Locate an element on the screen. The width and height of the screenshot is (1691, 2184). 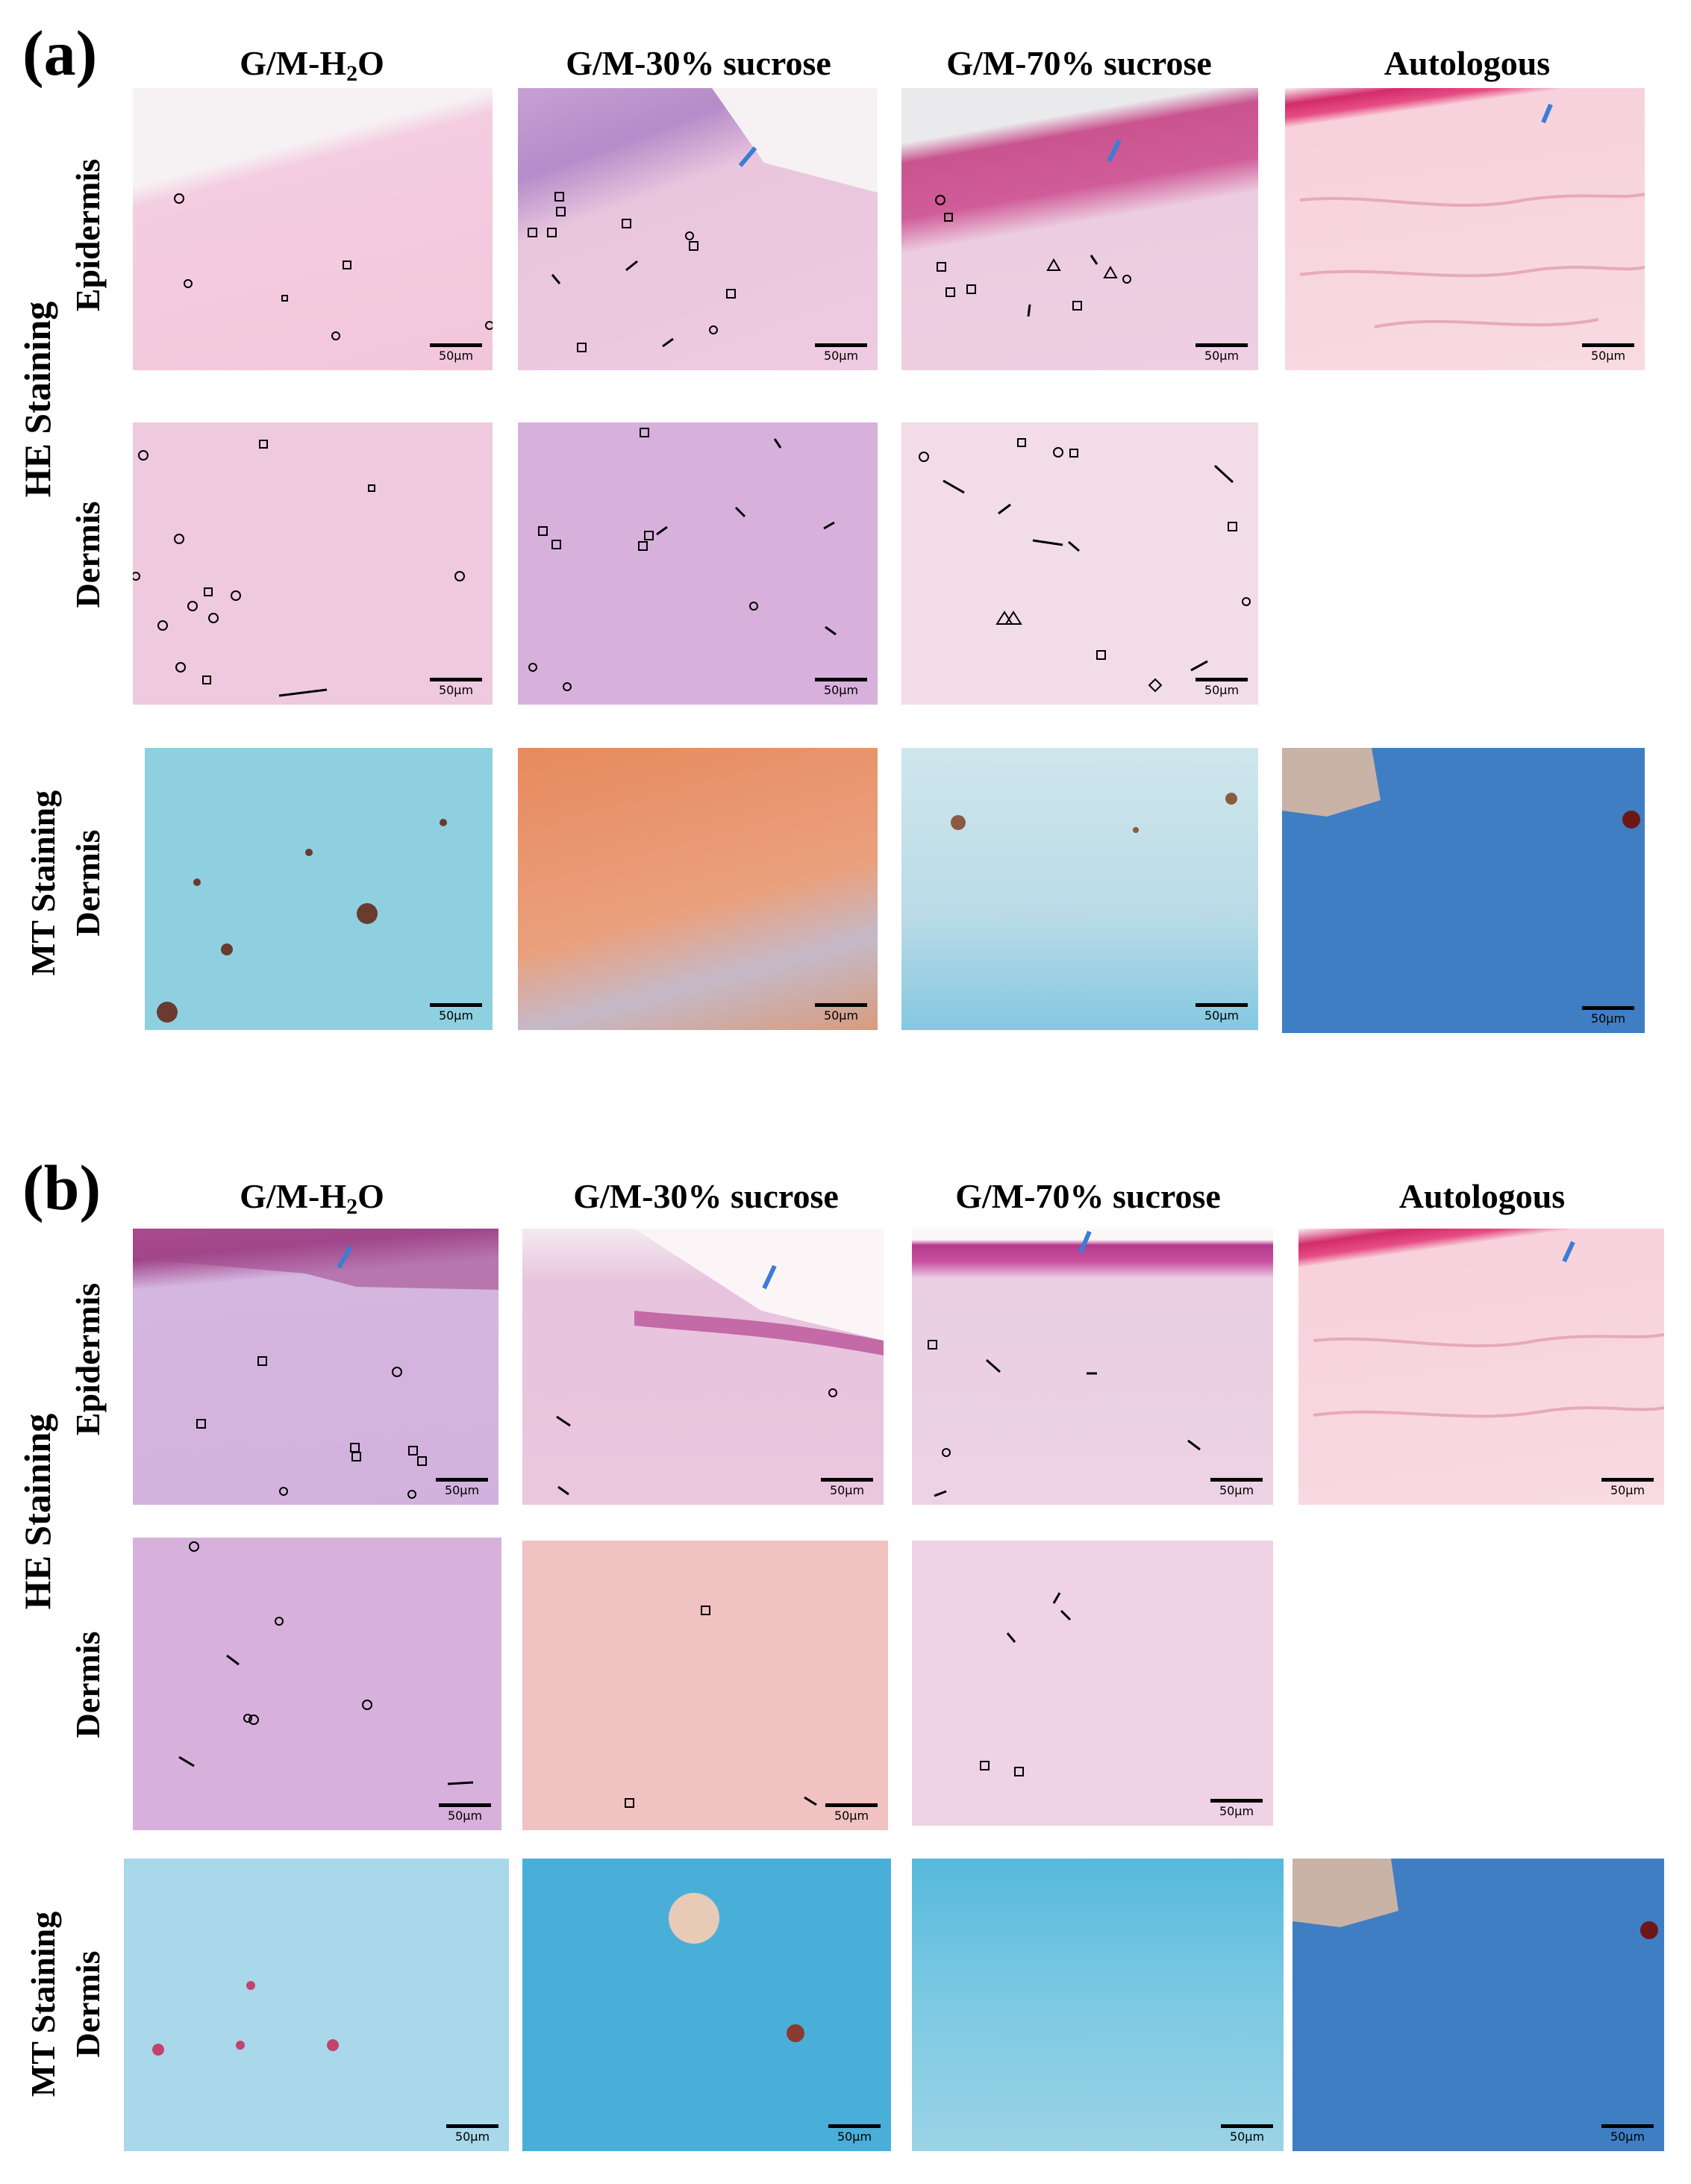
he-epidermis-image-gm-30-sucrose-b: 50μm is located at coordinates (703, 1367).